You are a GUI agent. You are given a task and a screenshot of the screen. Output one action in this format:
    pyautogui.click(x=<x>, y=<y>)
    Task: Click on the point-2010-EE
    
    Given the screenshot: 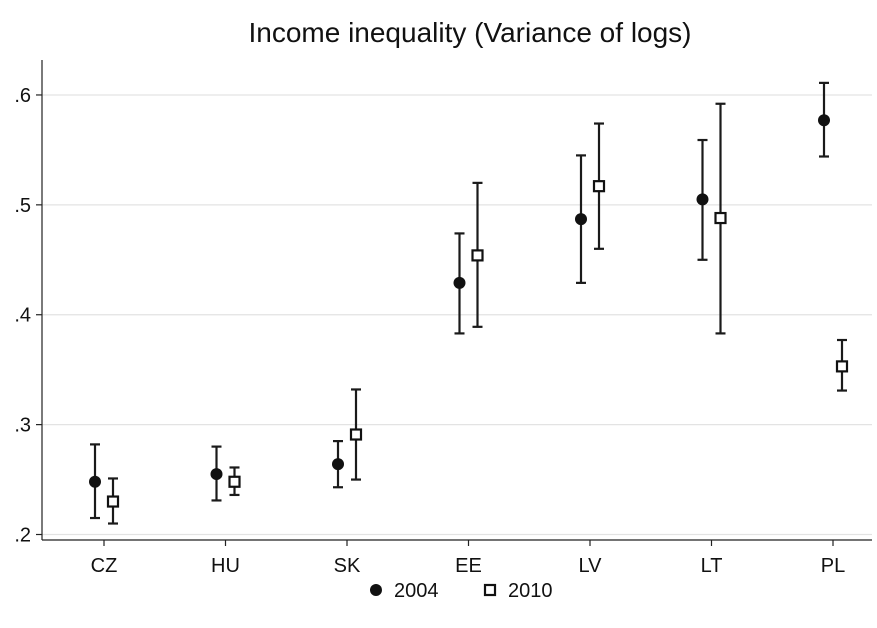 What is the action you would take?
    pyautogui.click(x=477, y=255)
    